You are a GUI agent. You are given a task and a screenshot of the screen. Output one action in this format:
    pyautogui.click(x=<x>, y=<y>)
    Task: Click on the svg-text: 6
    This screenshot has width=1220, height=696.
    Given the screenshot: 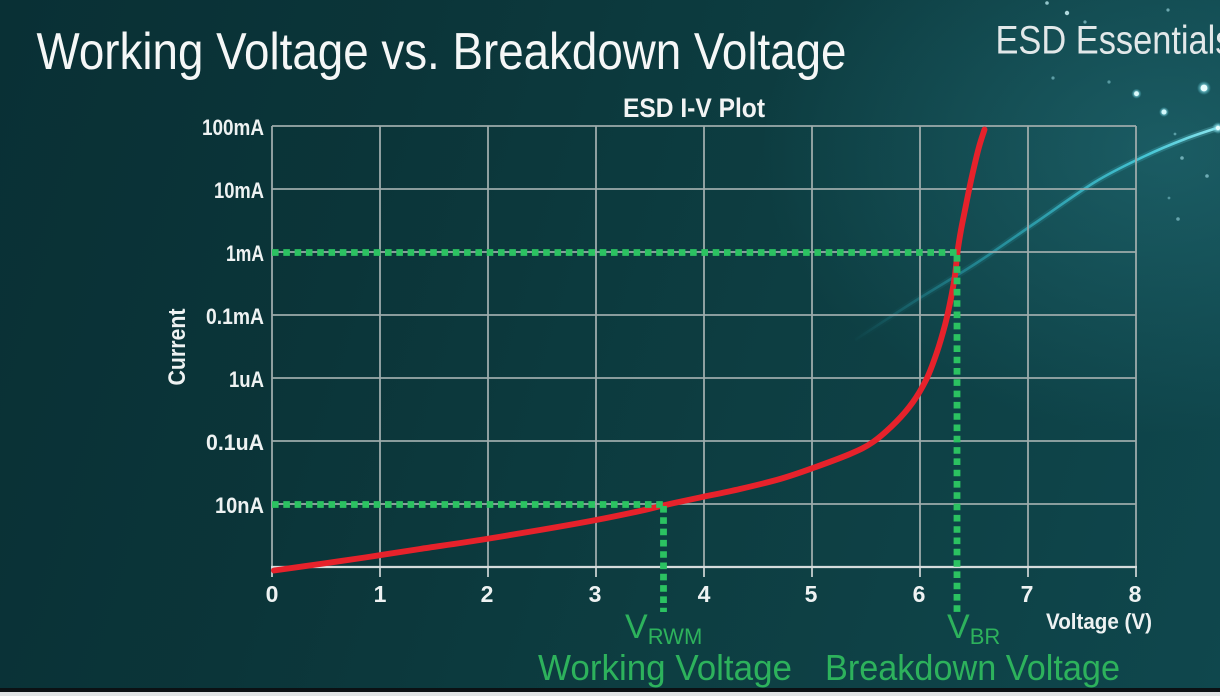 What is the action you would take?
    pyautogui.click(x=919, y=594)
    